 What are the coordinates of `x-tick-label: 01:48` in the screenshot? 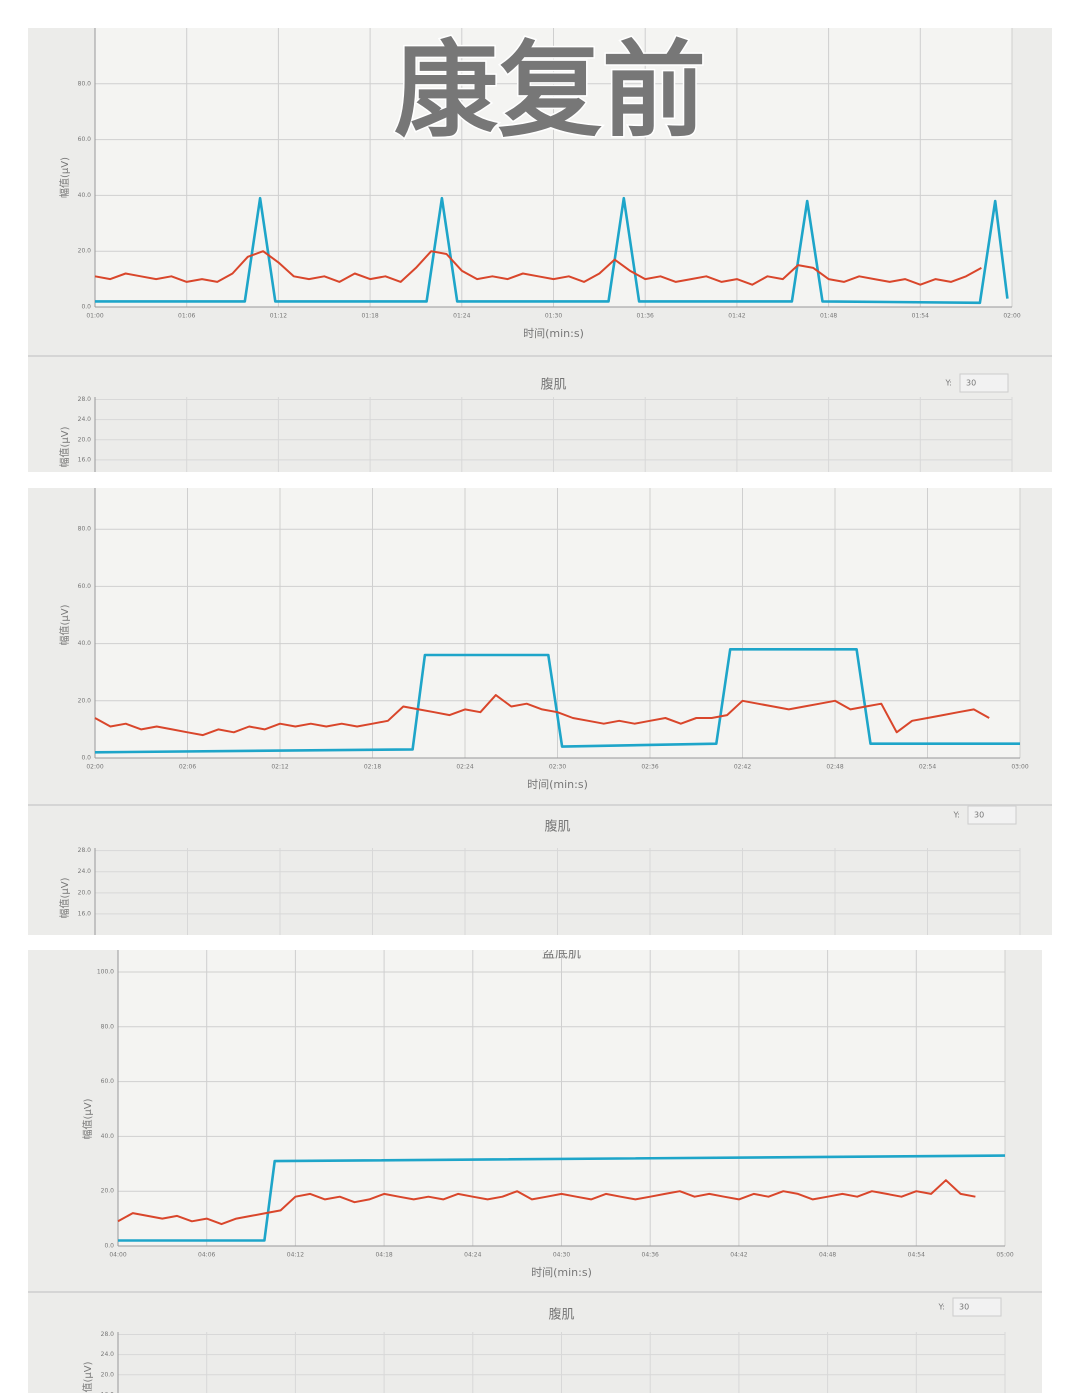 It's located at (828, 316).